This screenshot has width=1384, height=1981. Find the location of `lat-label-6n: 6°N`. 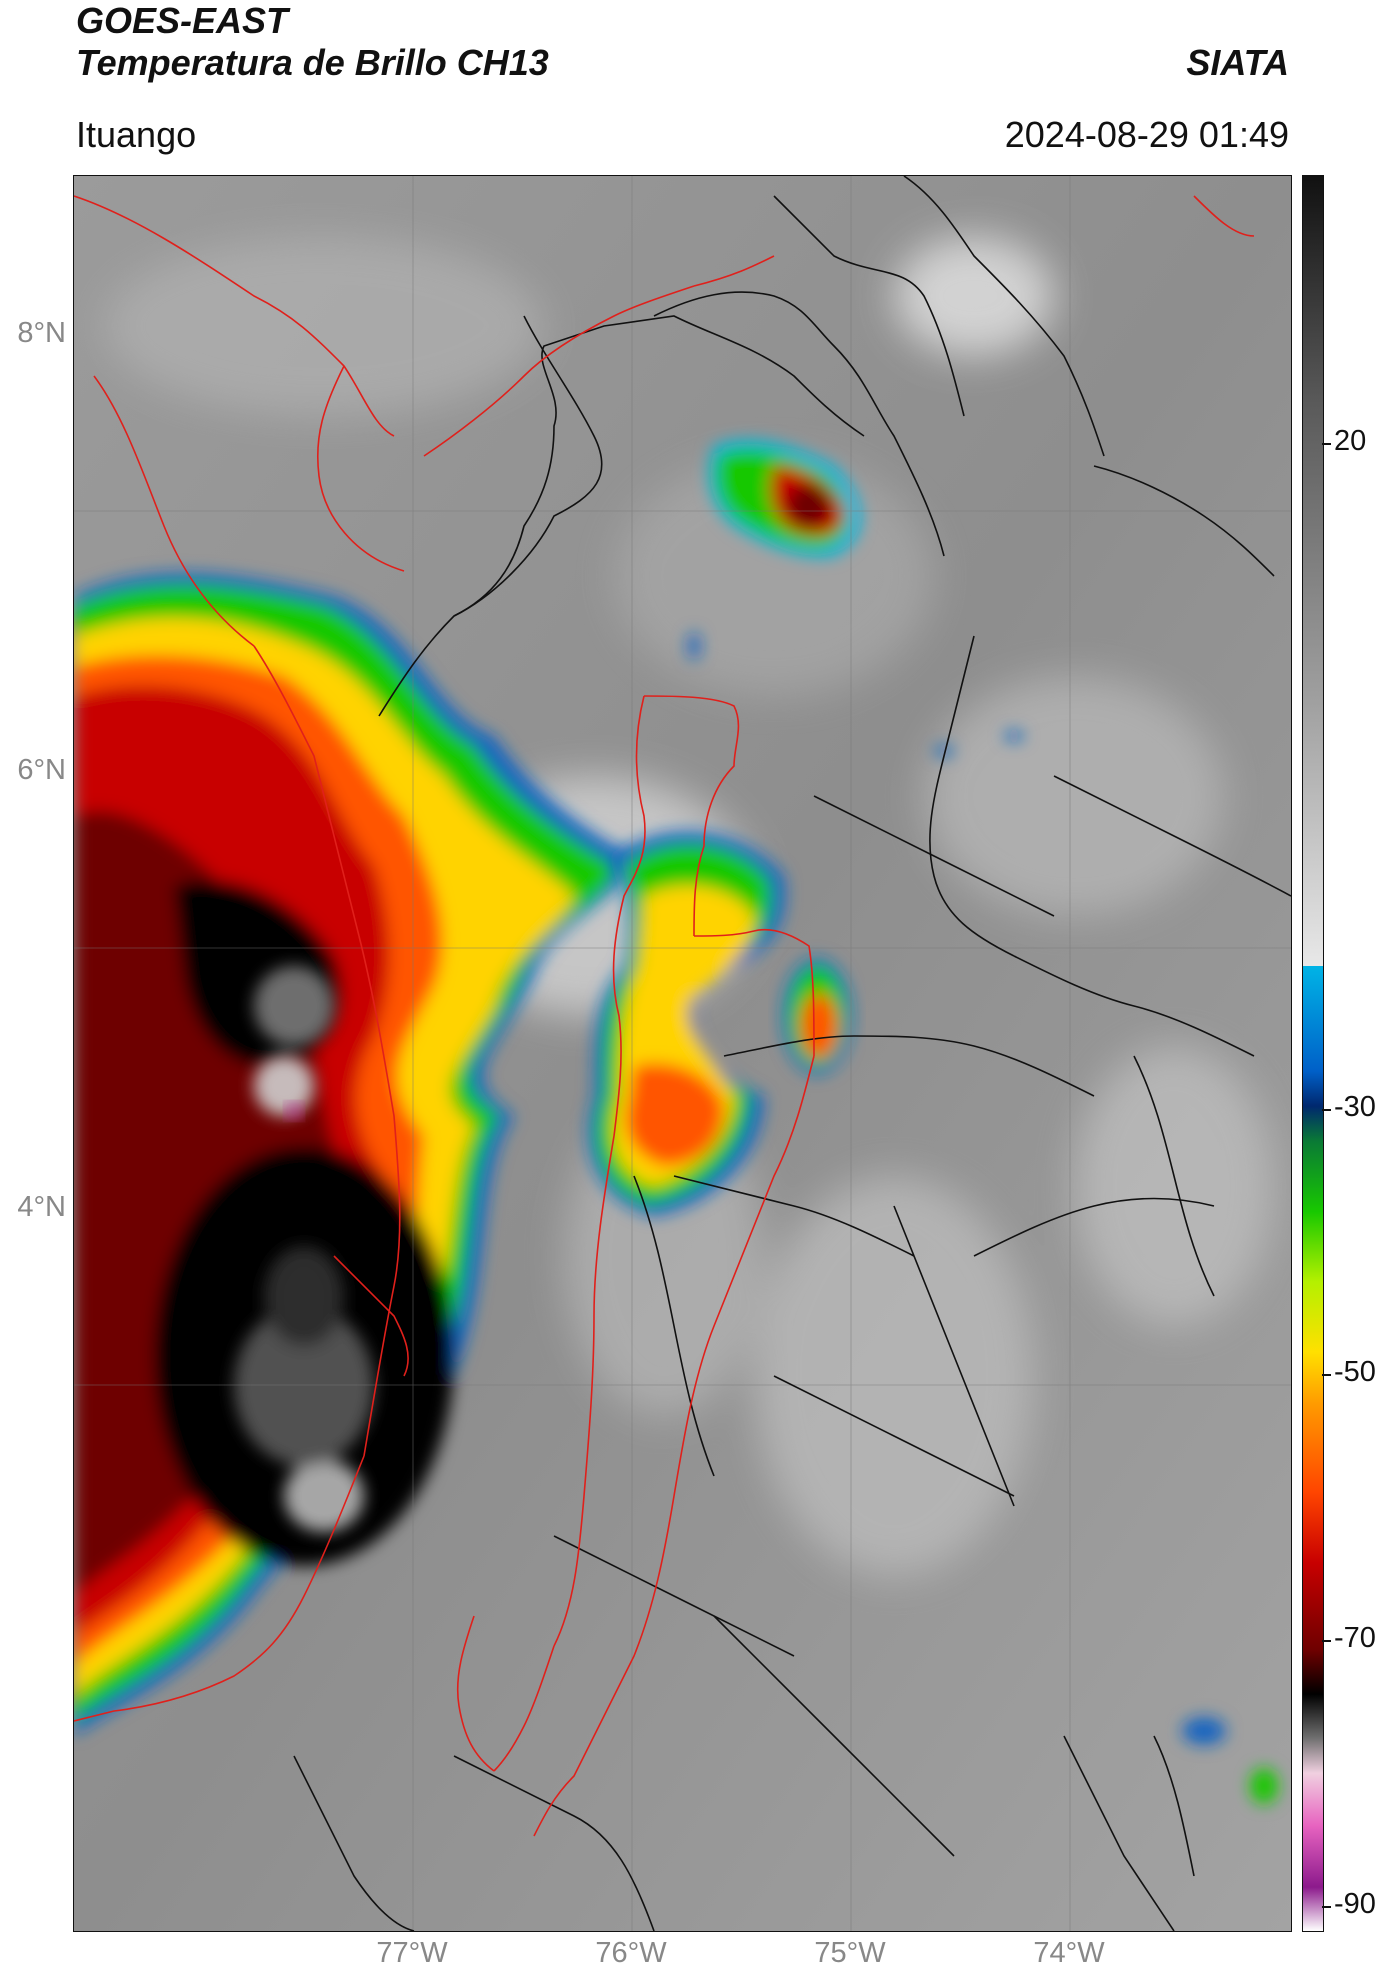

lat-label-6n: 6°N is located at coordinates (41, 770).